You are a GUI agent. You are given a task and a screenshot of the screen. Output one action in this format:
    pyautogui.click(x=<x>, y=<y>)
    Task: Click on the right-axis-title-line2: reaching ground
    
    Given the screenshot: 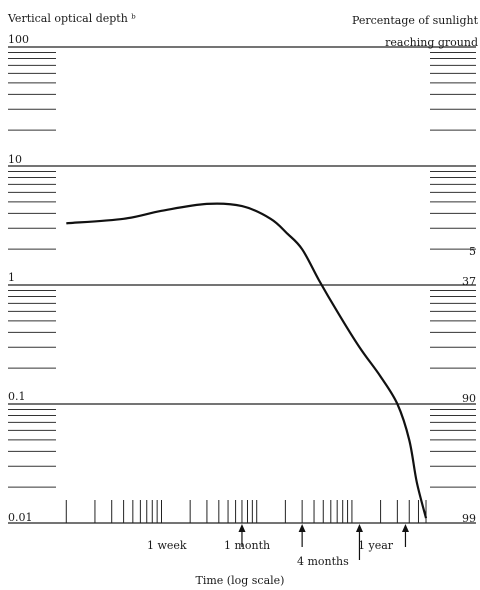 What is the action you would take?
    pyautogui.click(x=431, y=42)
    